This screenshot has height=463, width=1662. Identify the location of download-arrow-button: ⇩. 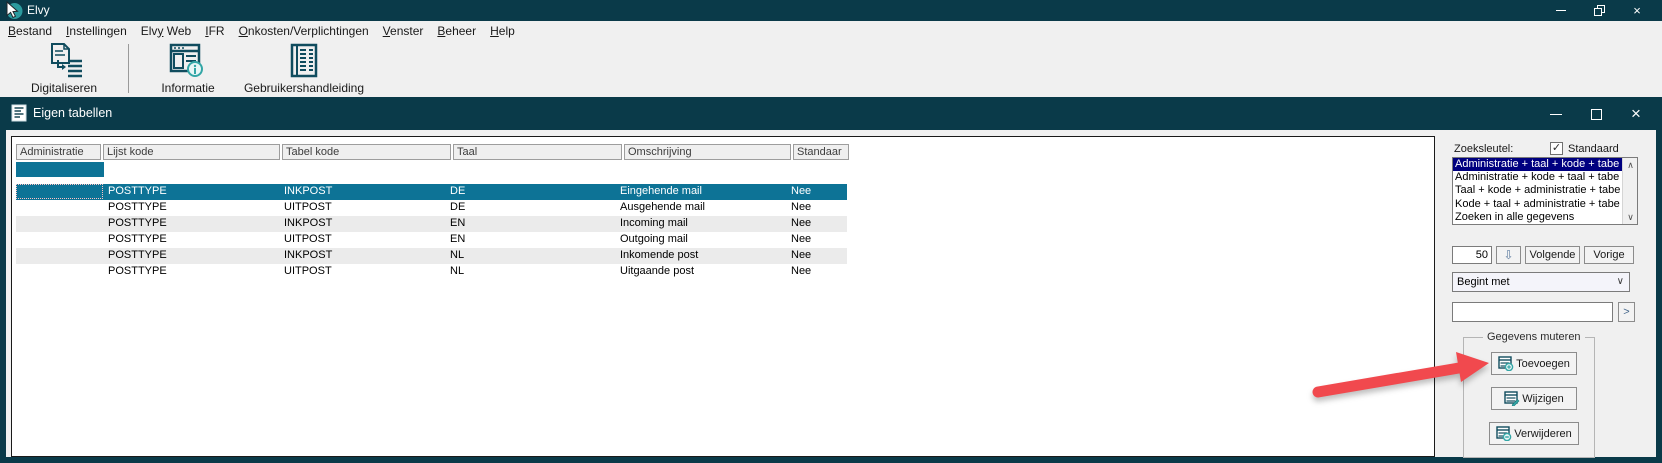
(1508, 255).